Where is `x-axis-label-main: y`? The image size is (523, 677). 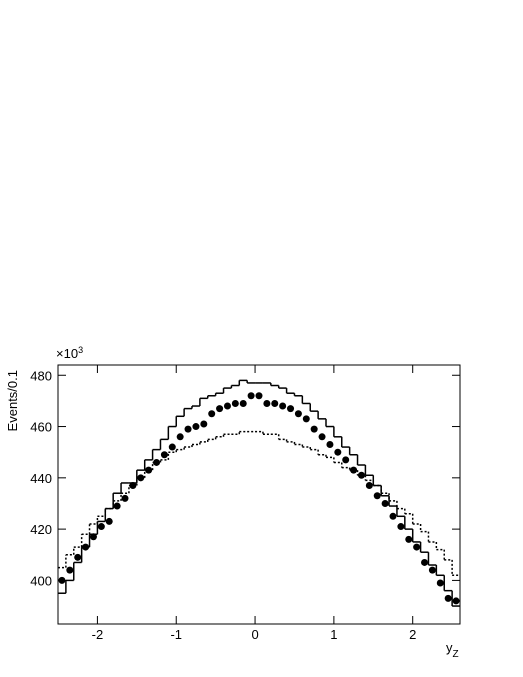 x-axis-label-main: y is located at coordinates (449, 647).